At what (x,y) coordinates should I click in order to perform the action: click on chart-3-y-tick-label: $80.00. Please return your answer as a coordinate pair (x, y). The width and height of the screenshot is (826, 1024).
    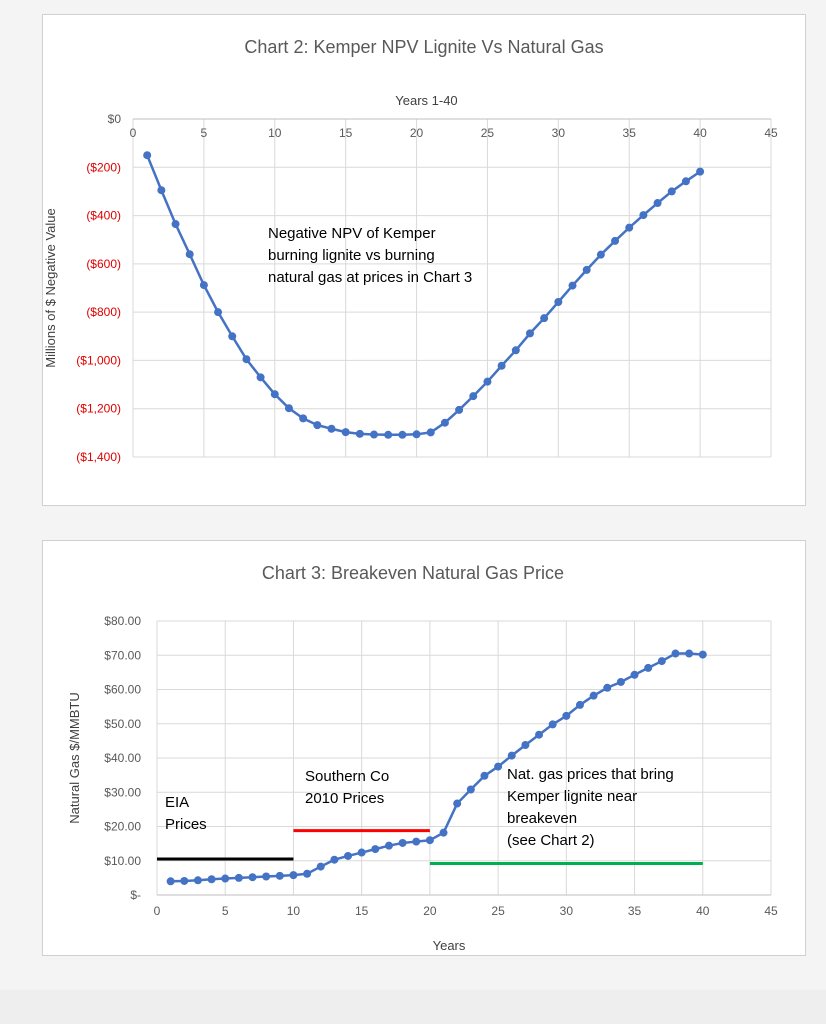
    Looking at the image, I should click on (122, 621).